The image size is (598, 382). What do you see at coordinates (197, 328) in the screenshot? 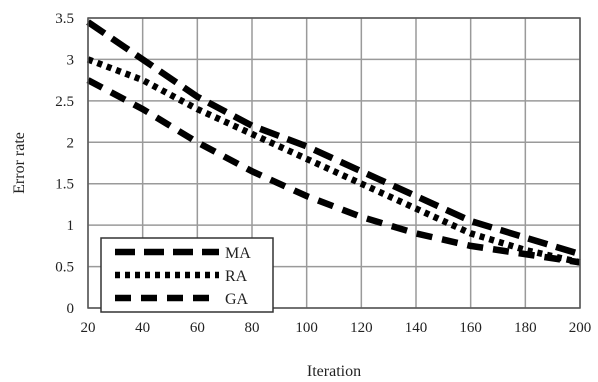
I see `x-tick-label: 60` at bounding box center [197, 328].